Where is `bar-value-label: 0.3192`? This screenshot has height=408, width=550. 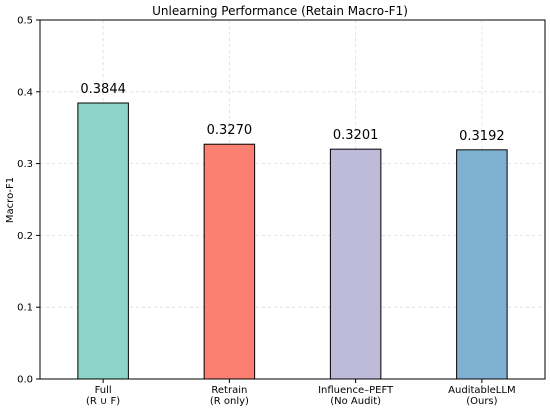 bar-value-label: 0.3192 is located at coordinates (482, 136).